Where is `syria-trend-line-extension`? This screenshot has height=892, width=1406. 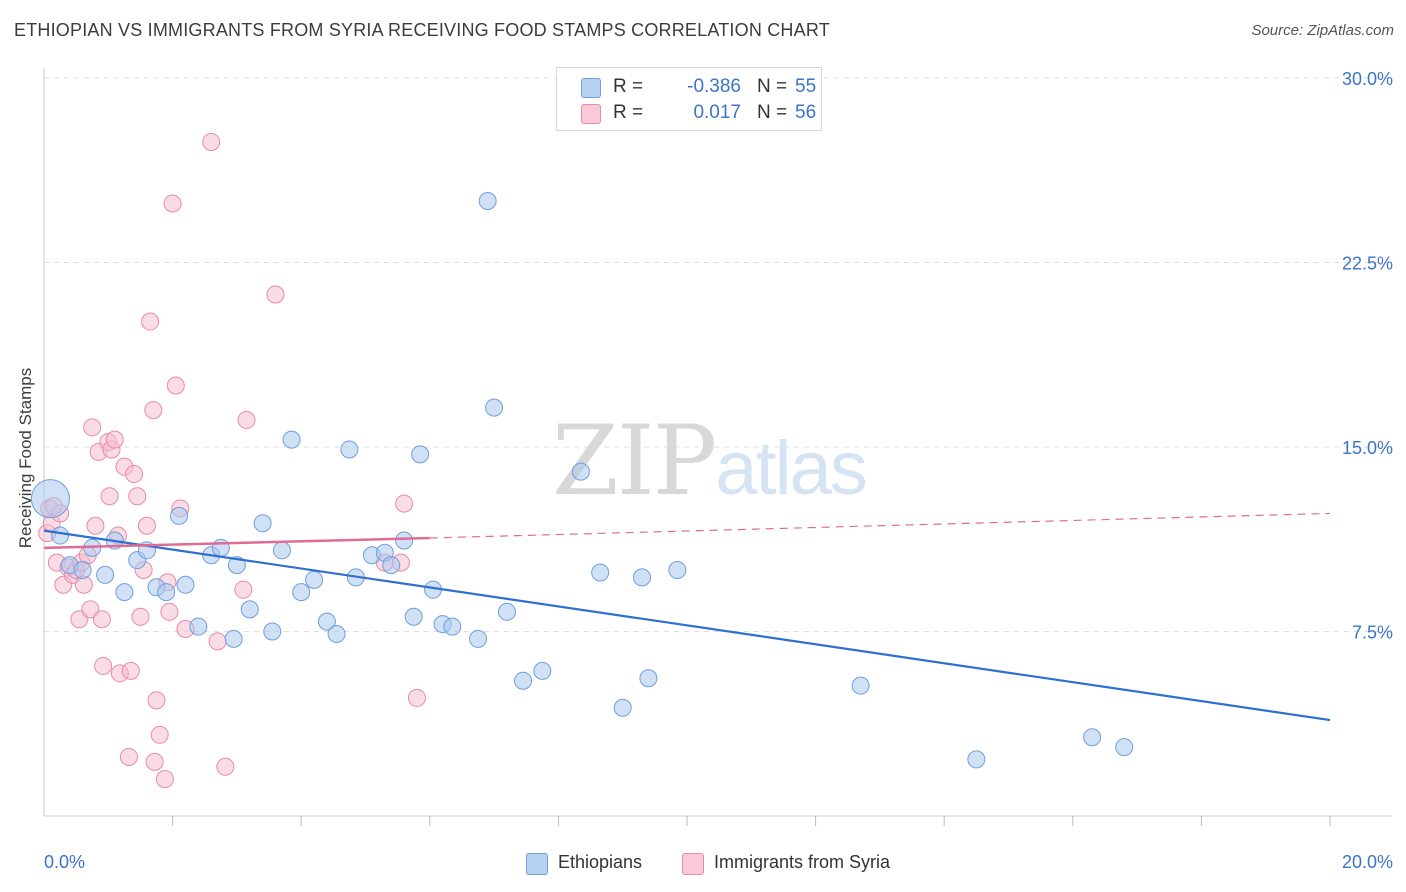
syria-trend-line-extension is located at coordinates (880, 525).